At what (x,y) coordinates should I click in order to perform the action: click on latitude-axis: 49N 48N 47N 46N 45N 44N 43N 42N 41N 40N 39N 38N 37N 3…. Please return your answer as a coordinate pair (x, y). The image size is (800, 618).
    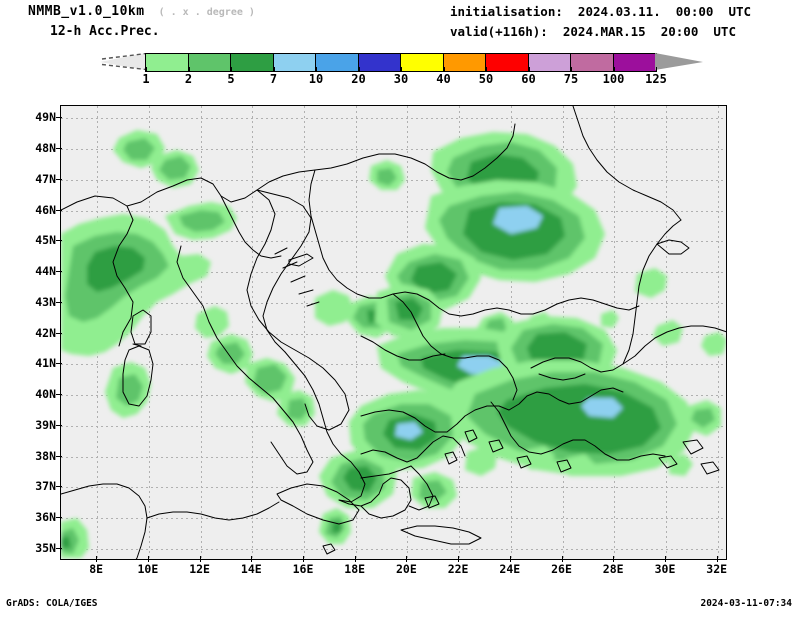
    Looking at the image, I should click on (31, 332).